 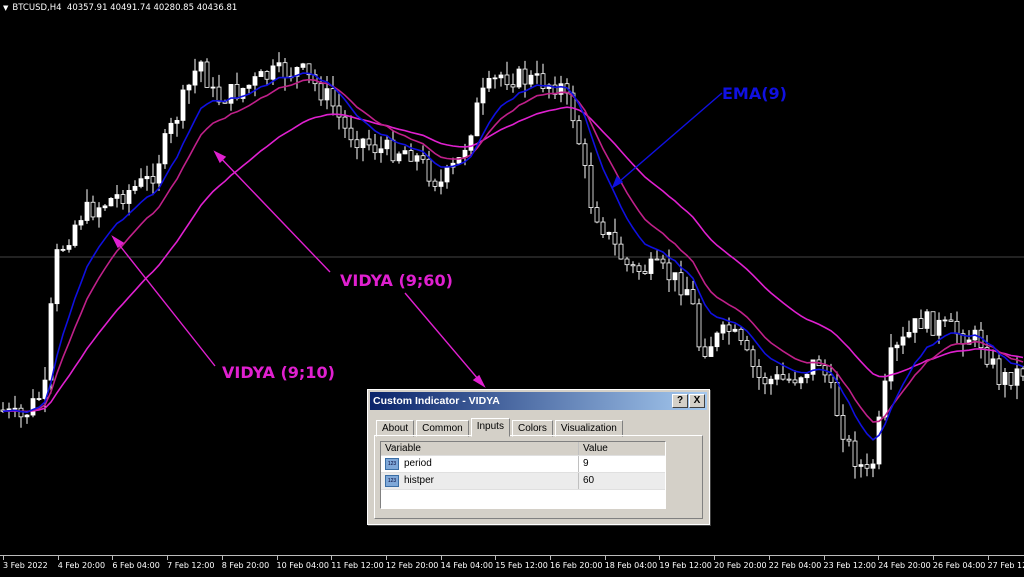 What do you see at coordinates (680, 401) in the screenshot?
I see `help-button: ?` at bounding box center [680, 401].